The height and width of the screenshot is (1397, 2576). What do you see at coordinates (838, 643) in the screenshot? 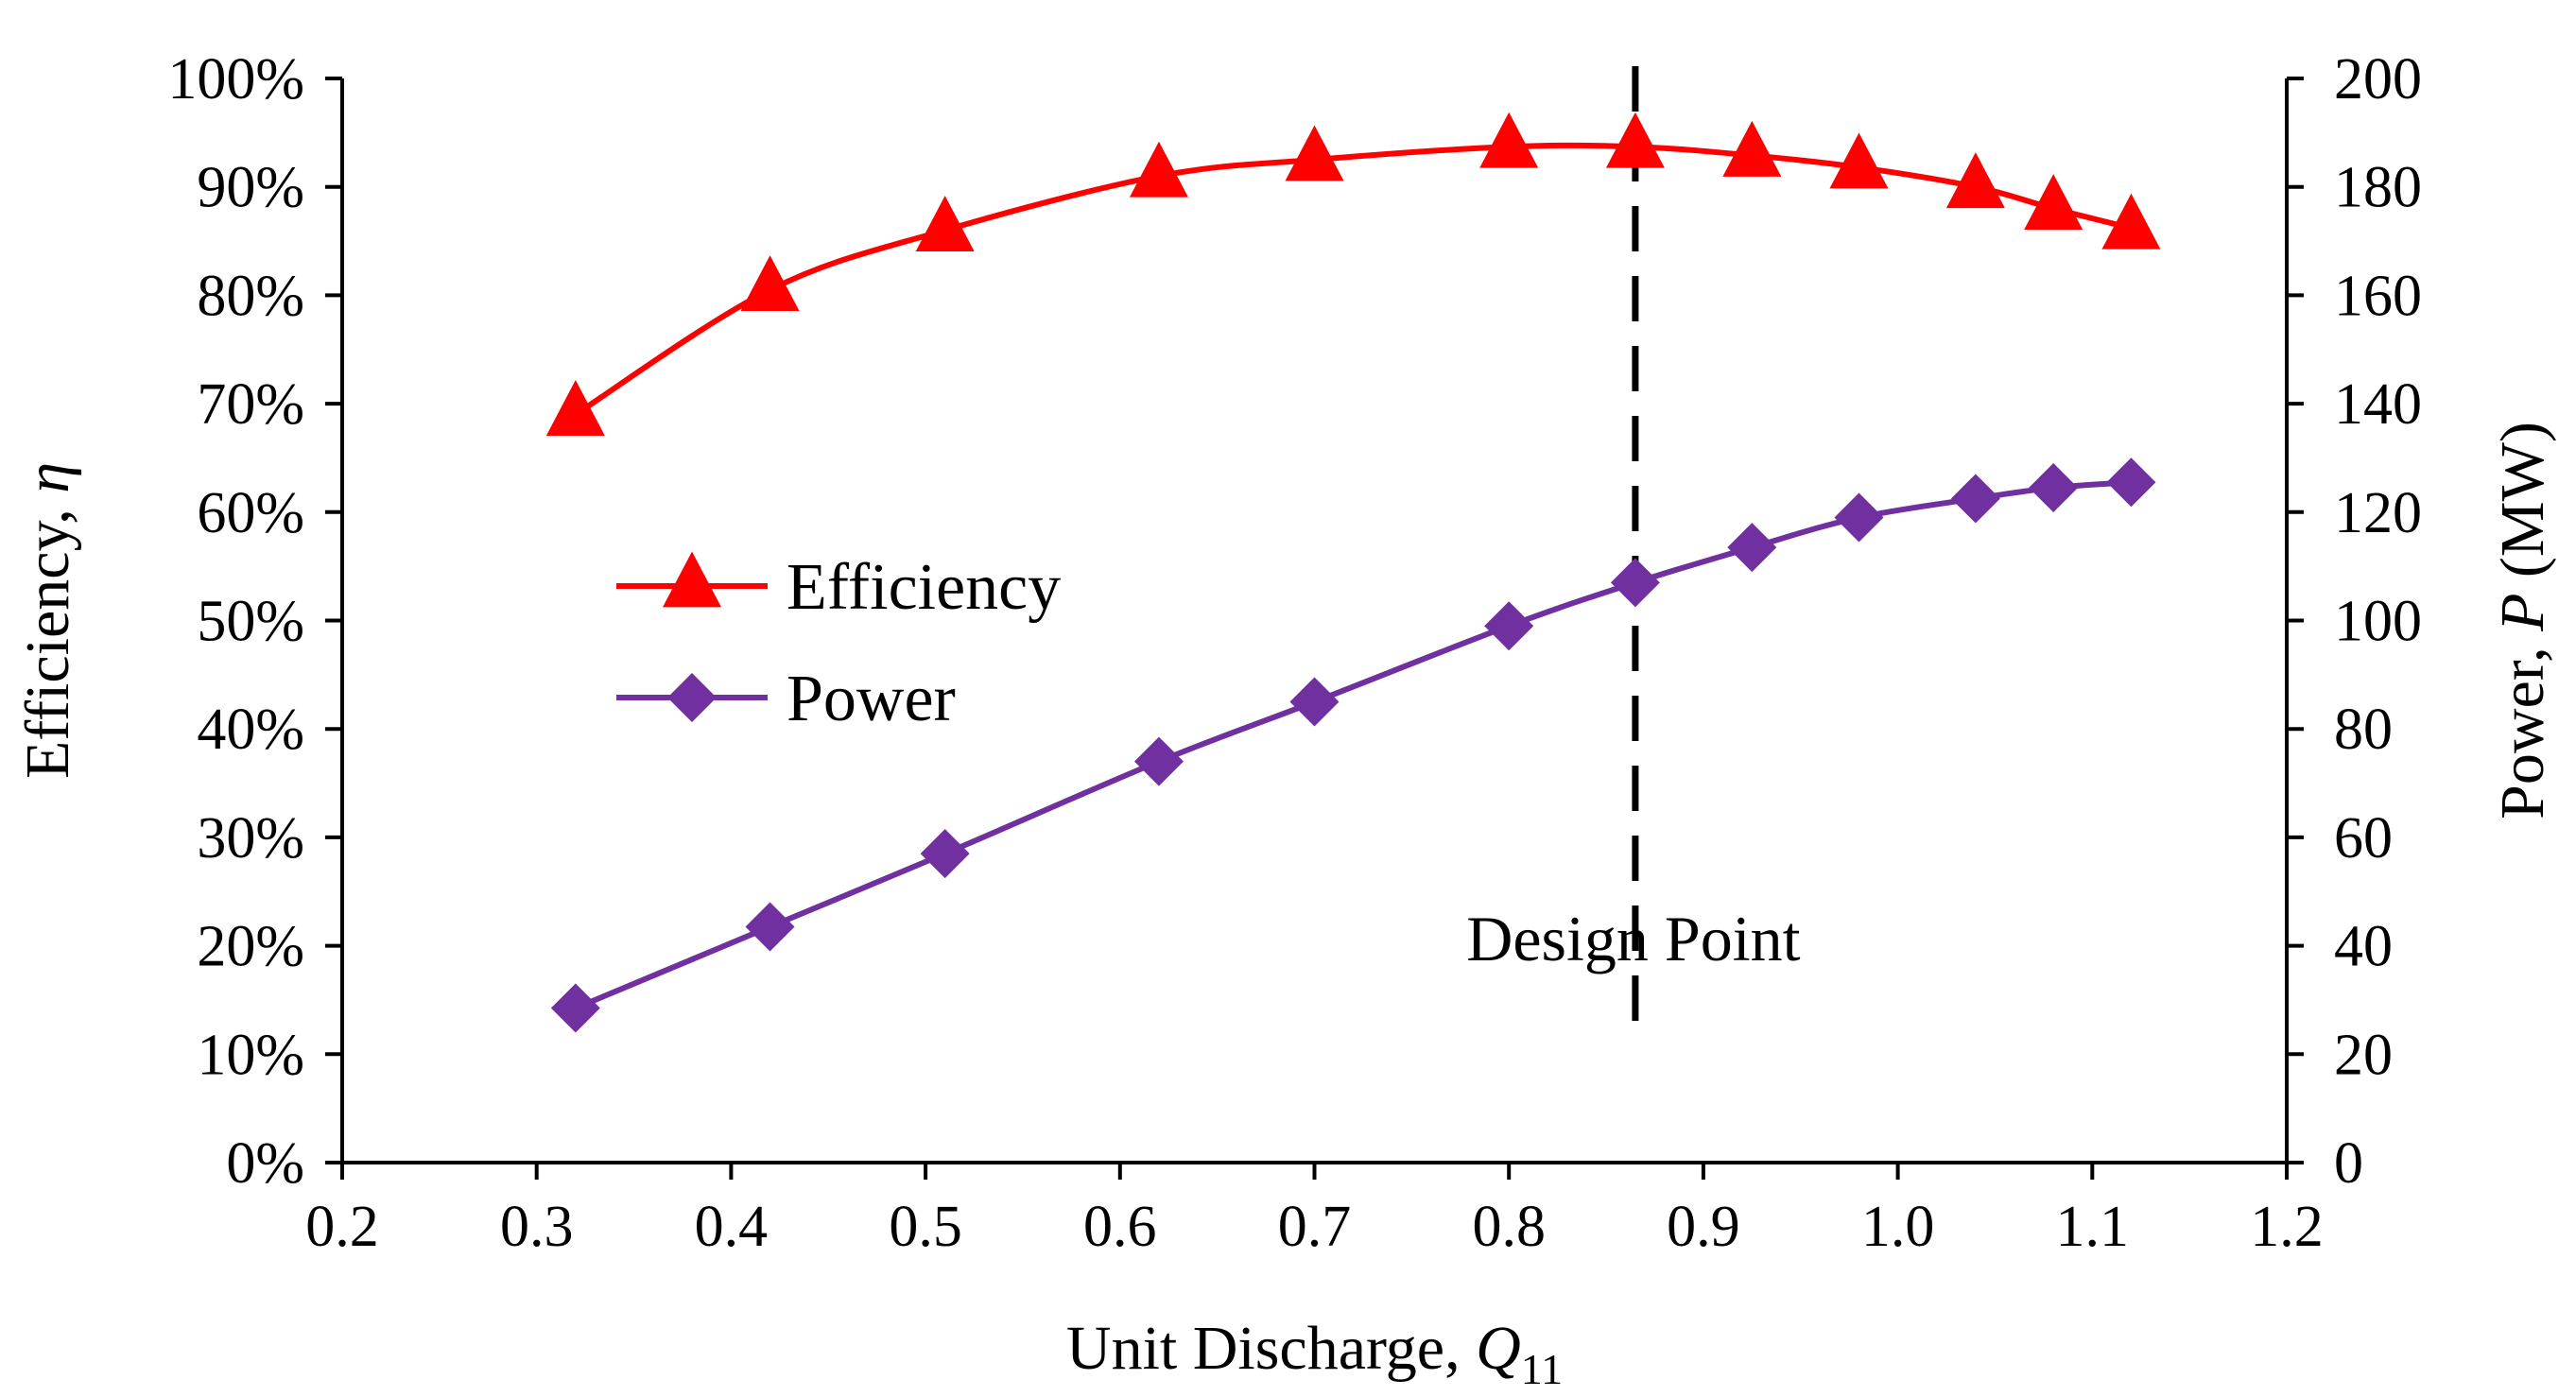
I see `legend: Efficiency Power` at bounding box center [838, 643].